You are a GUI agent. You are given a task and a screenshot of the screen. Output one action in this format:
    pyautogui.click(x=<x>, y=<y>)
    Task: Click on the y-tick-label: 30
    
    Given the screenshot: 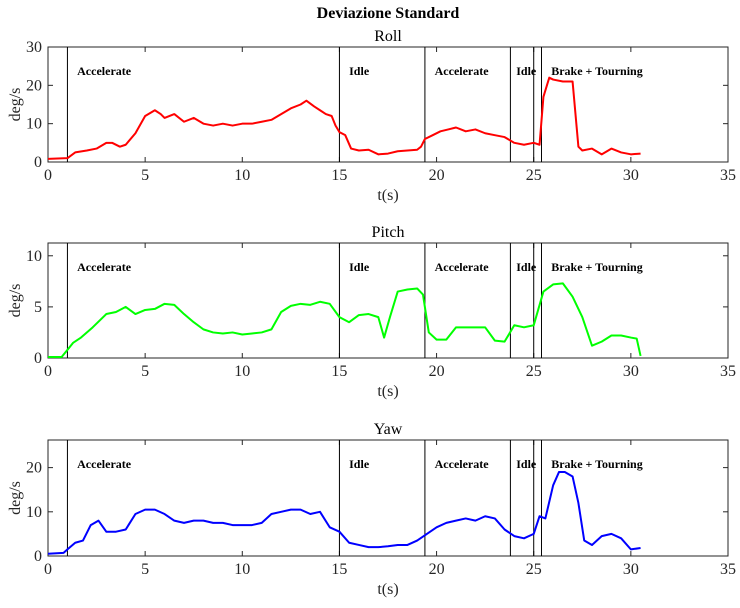 What is the action you would take?
    pyautogui.click(x=34, y=47)
    